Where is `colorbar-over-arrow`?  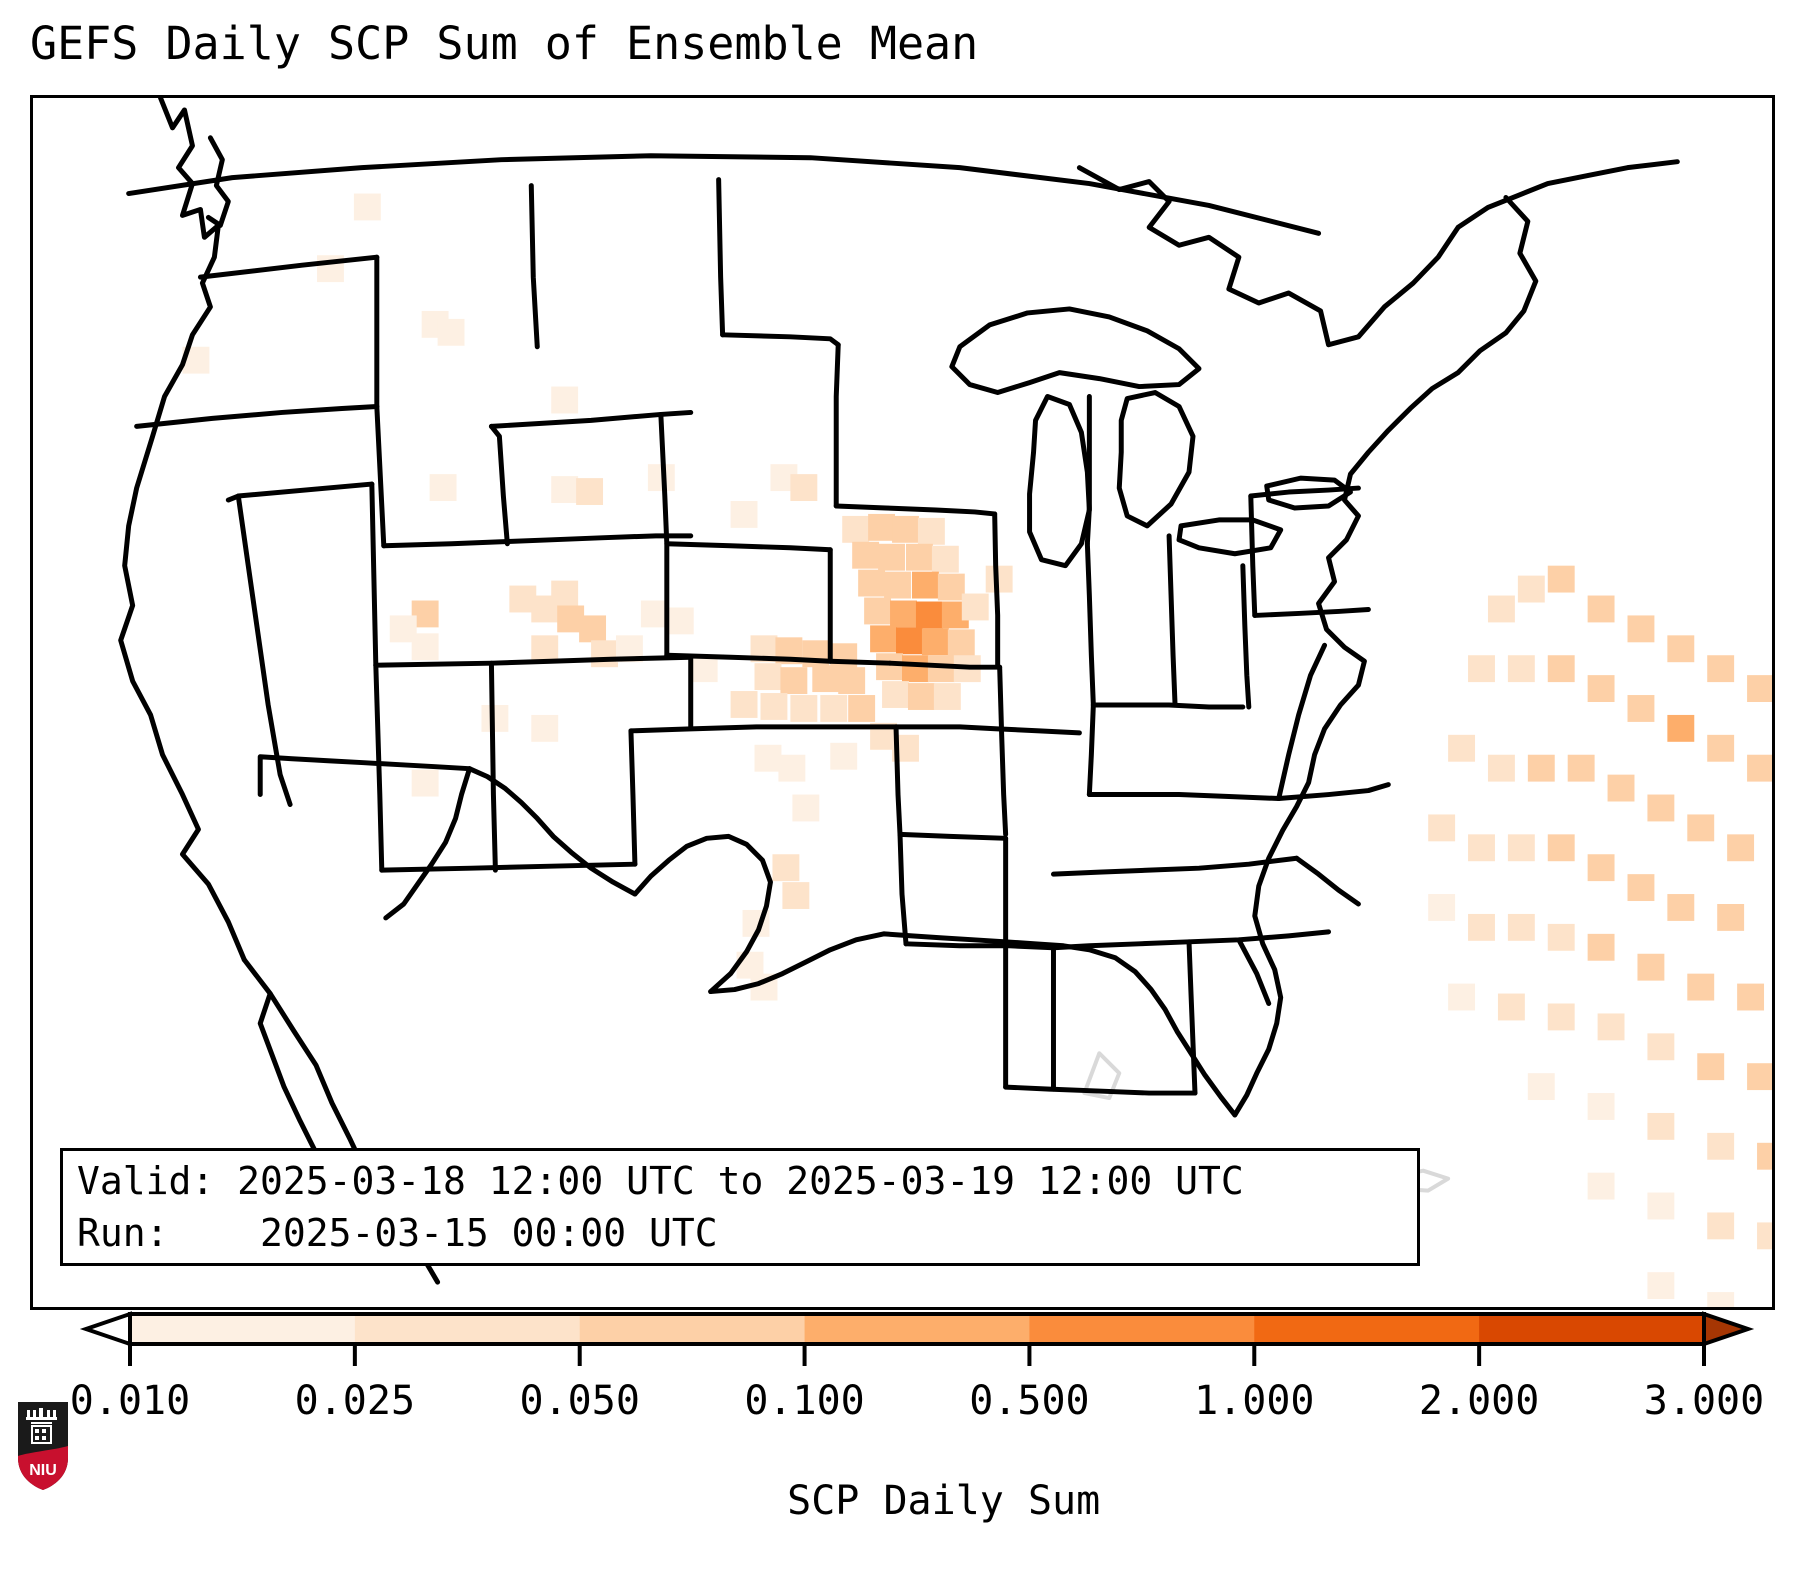
colorbar-over-arrow is located at coordinates (1728, 1329).